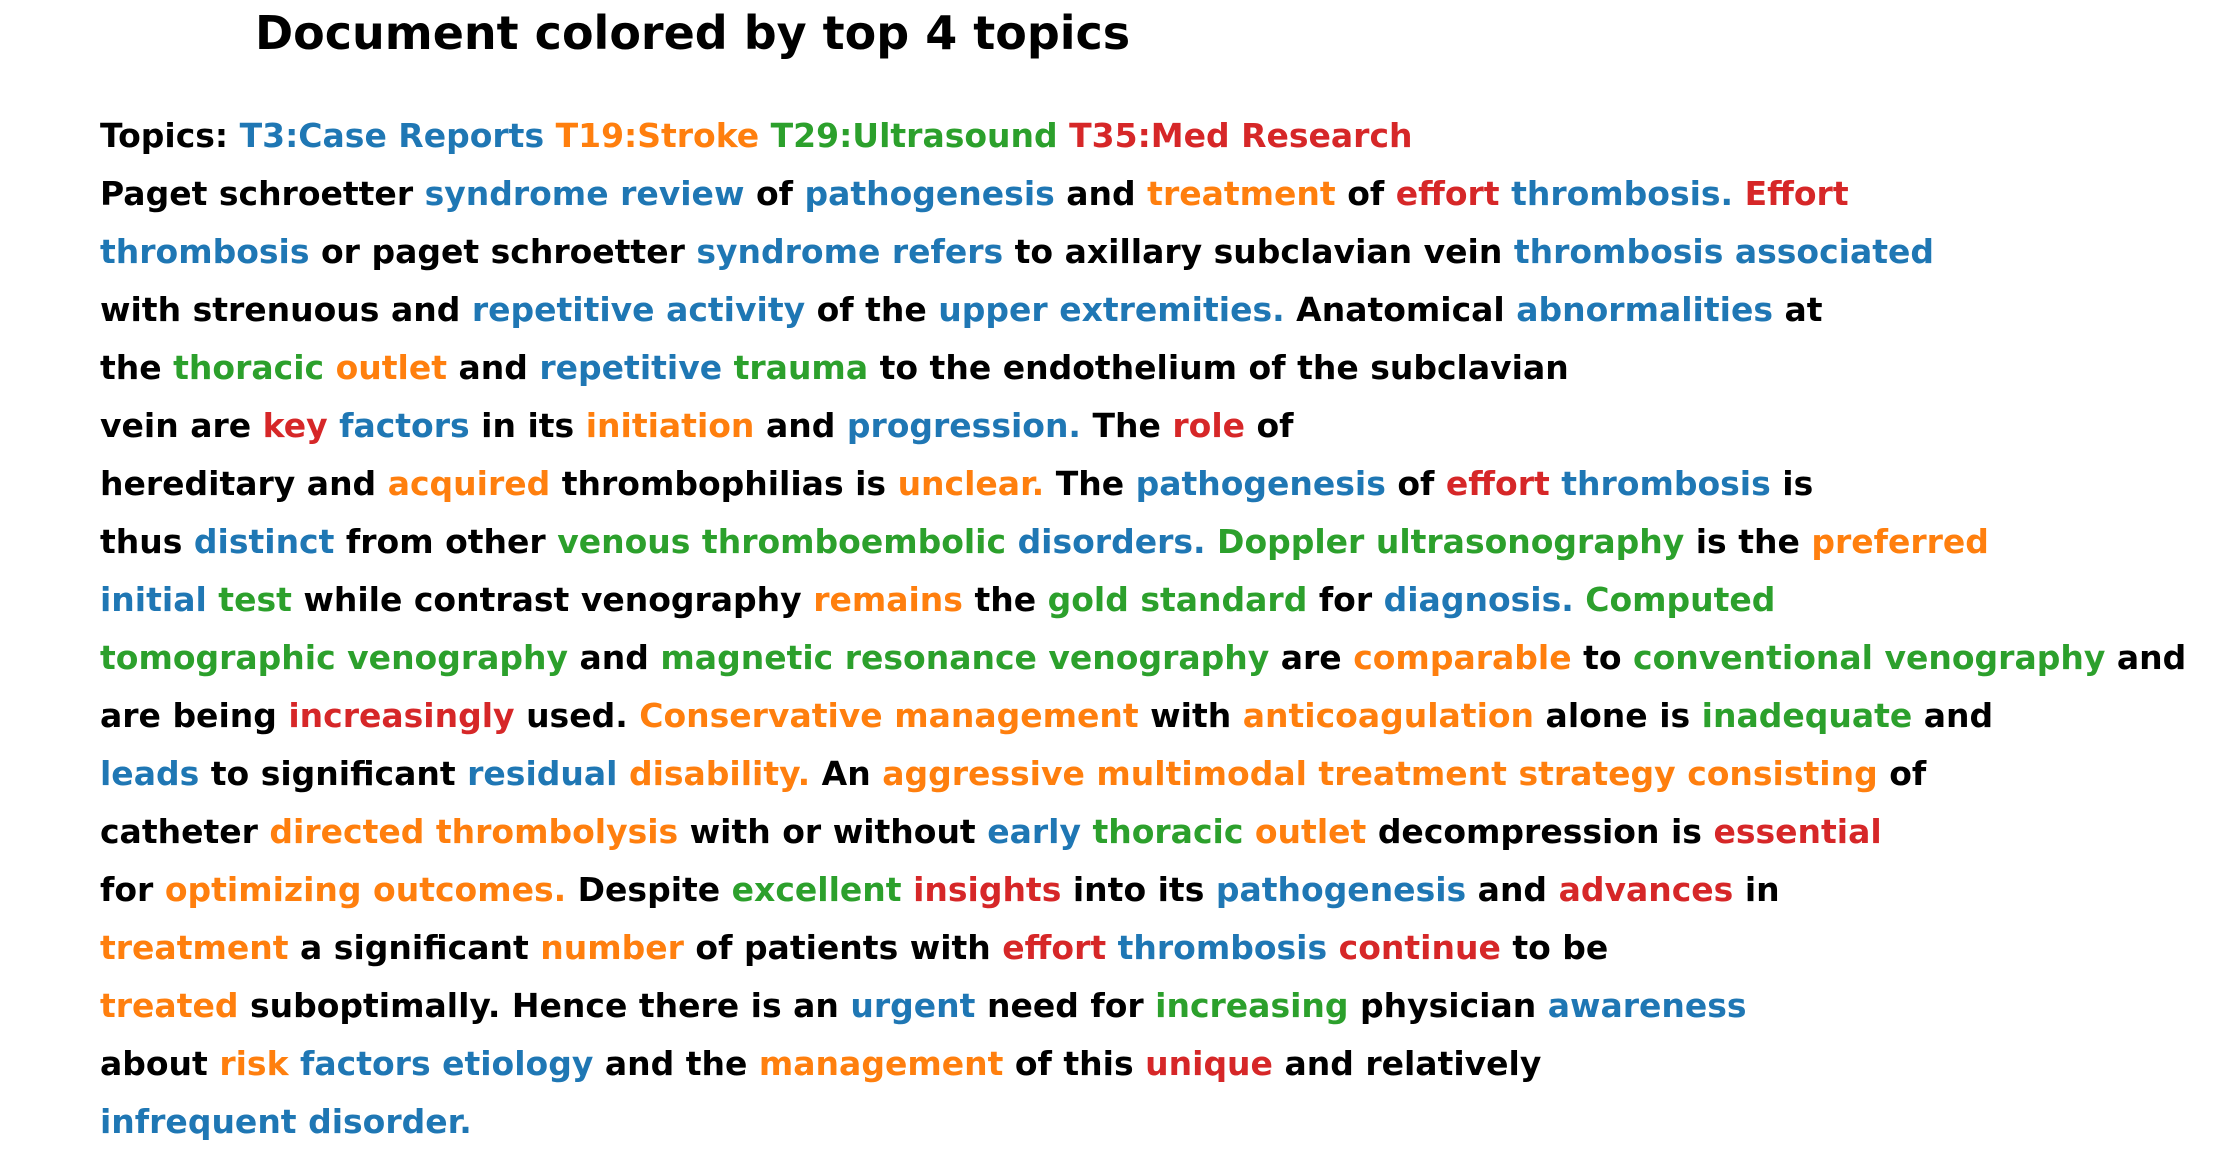 The width and height of the screenshot is (2231, 1164). I want to click on word: its, so click(1181, 889).